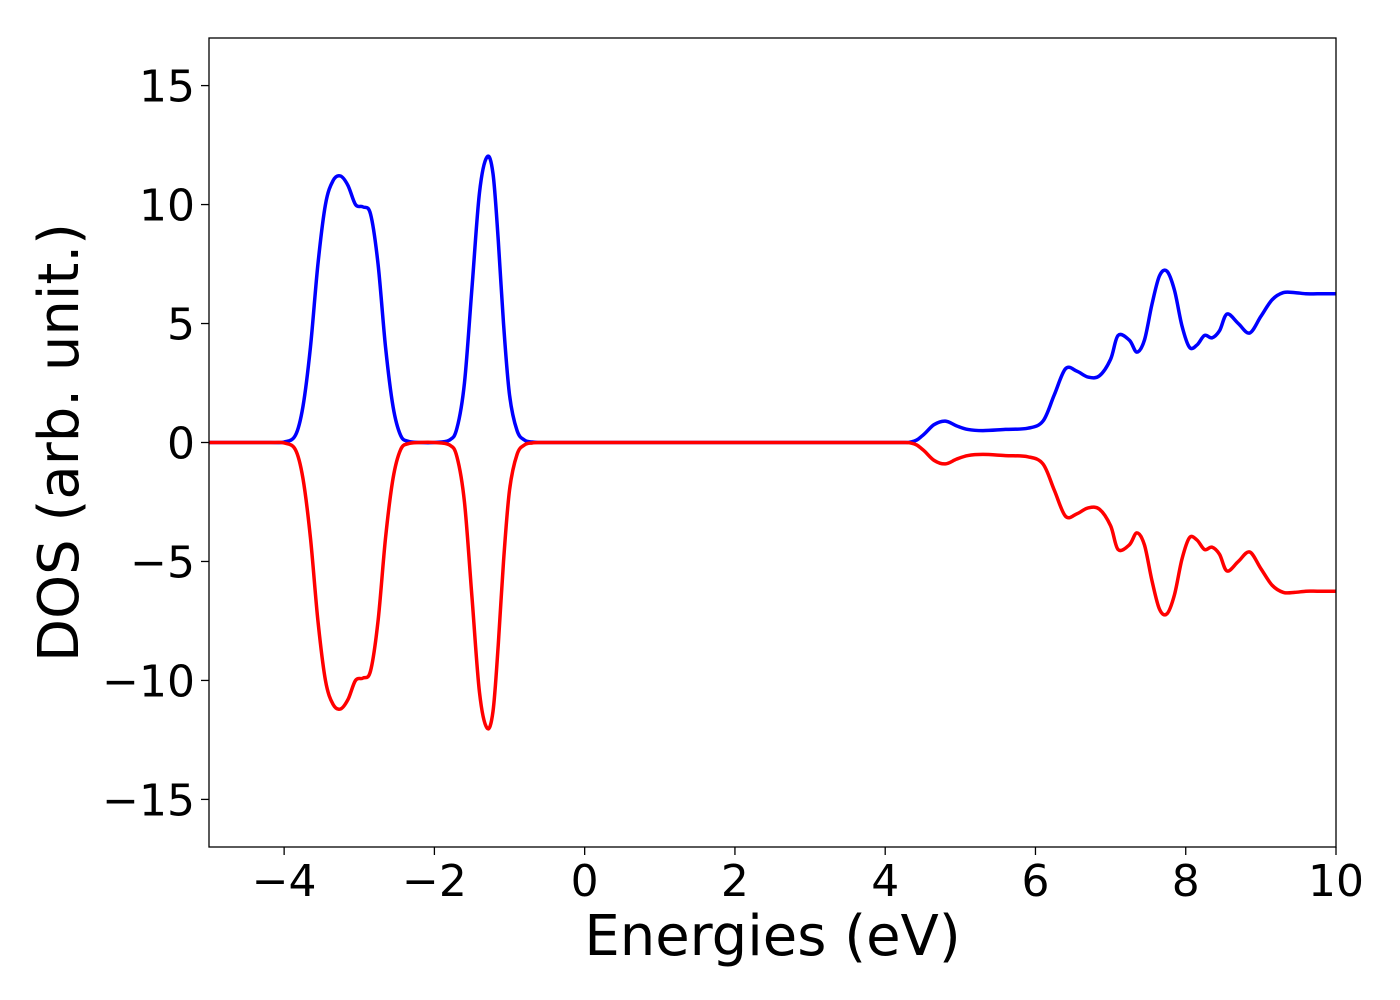 This screenshot has height=1000, width=1400. I want to click on y-tick-label: 10, so click(167, 206).